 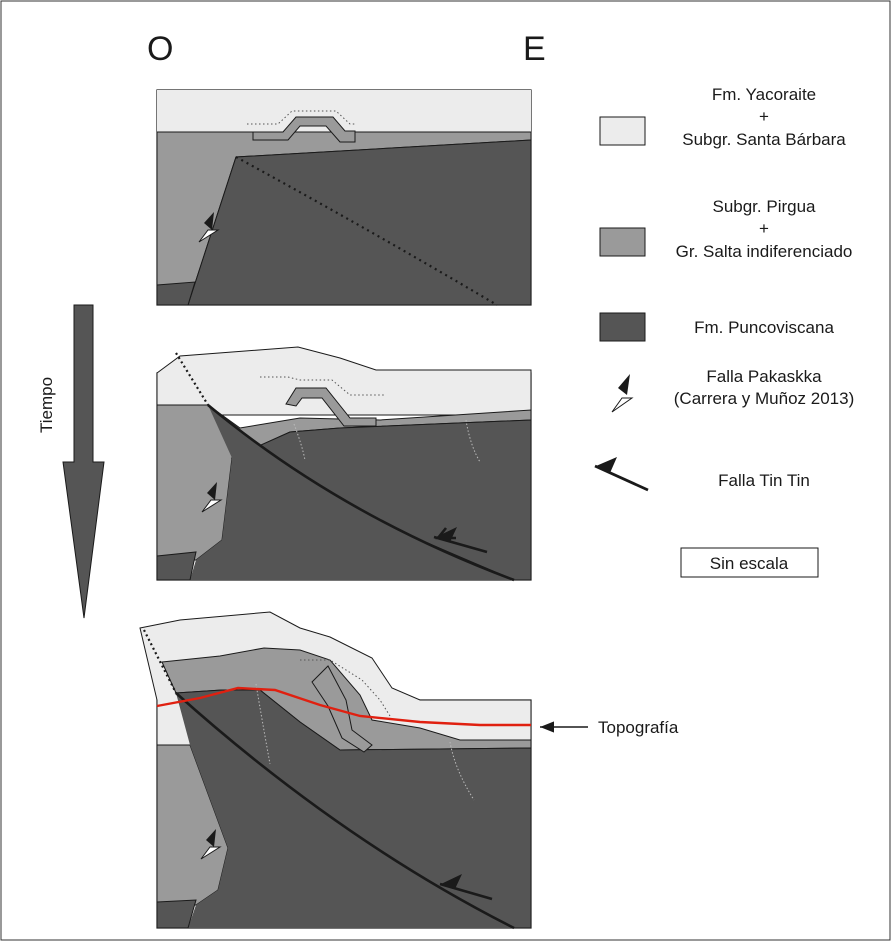 I want to click on stage-2-dark-footwall, so click(x=176, y=566).